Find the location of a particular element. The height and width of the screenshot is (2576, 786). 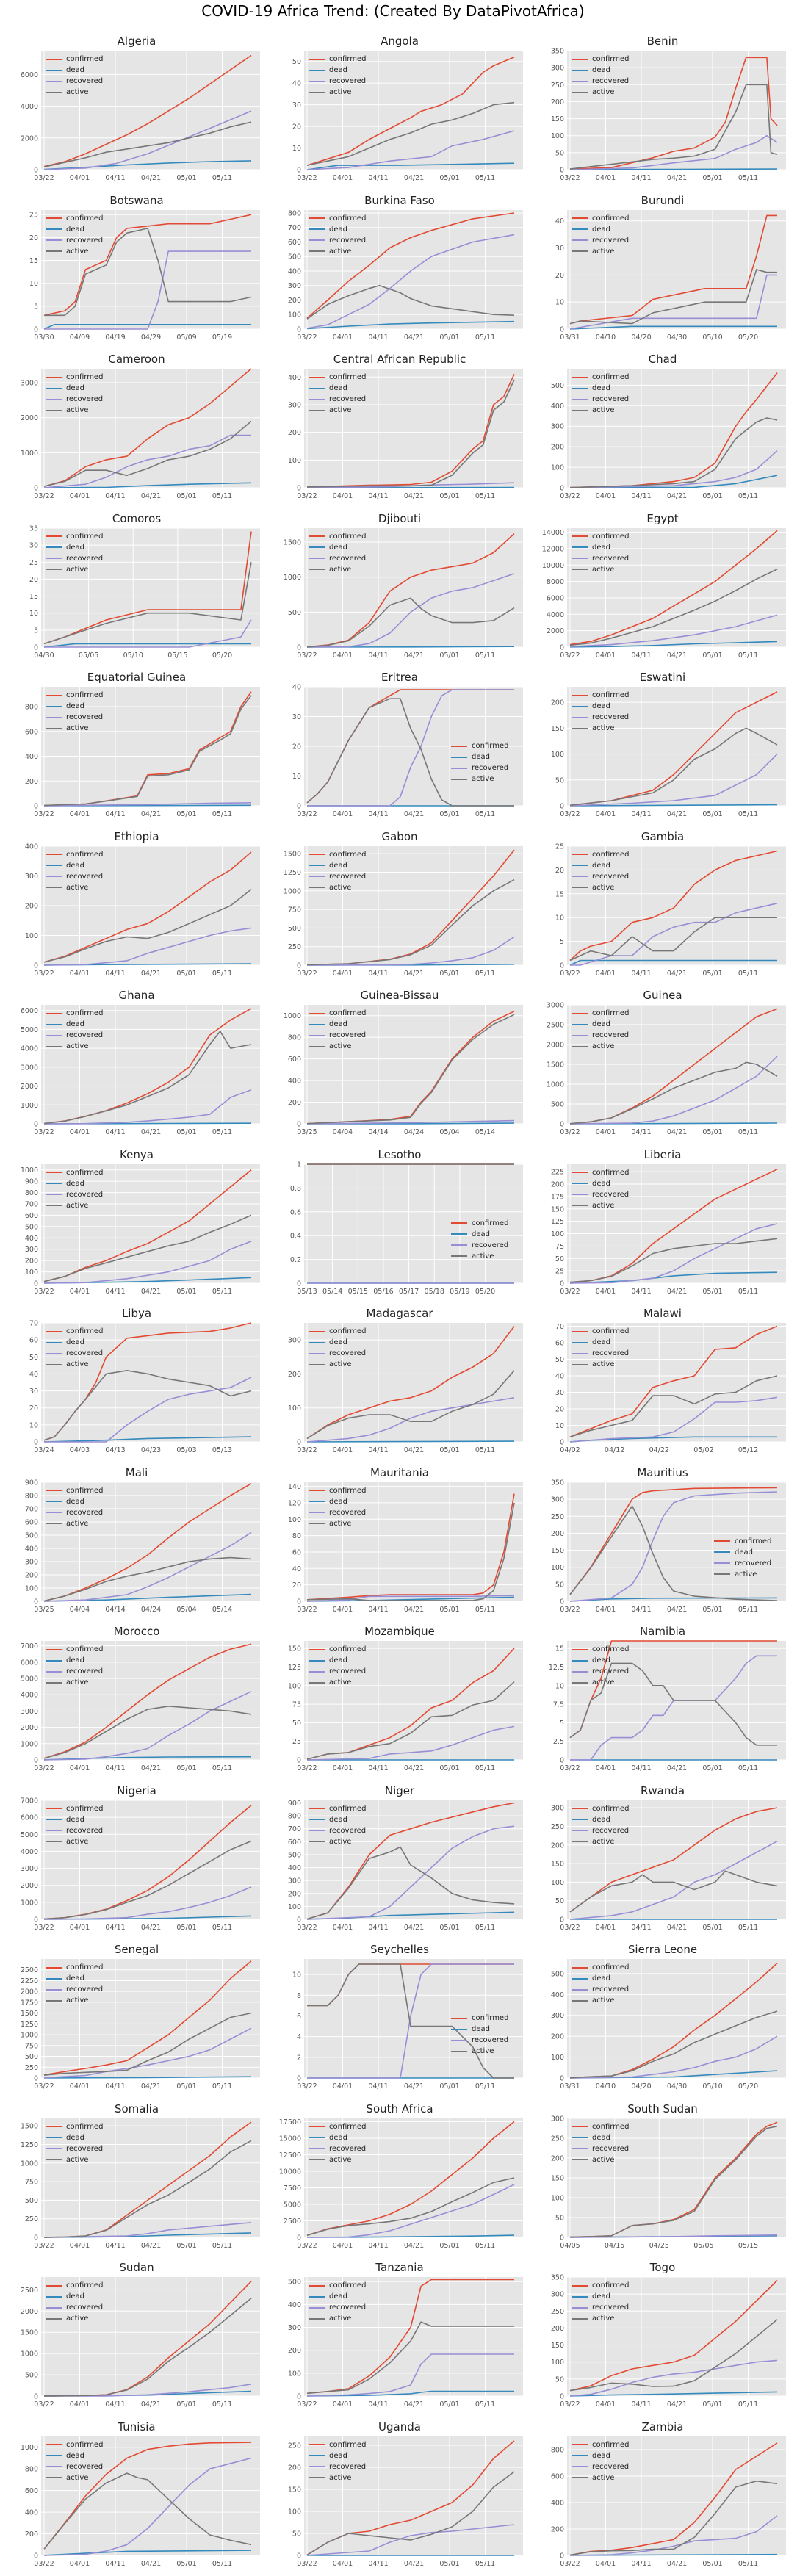

y-tick-label: 30 is located at coordinates (297, 105).